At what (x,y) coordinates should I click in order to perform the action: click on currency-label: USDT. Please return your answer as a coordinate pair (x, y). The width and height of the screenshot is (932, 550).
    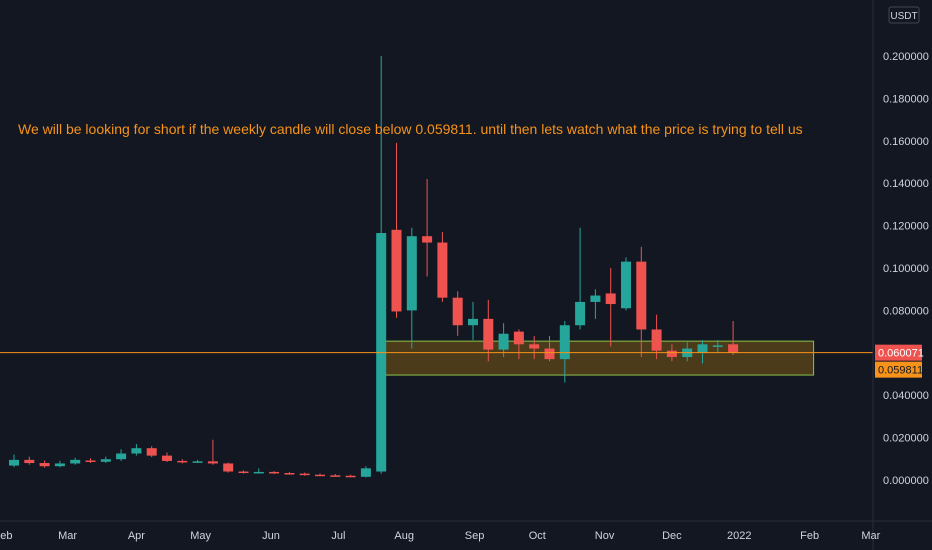
    Looking at the image, I should click on (903, 16).